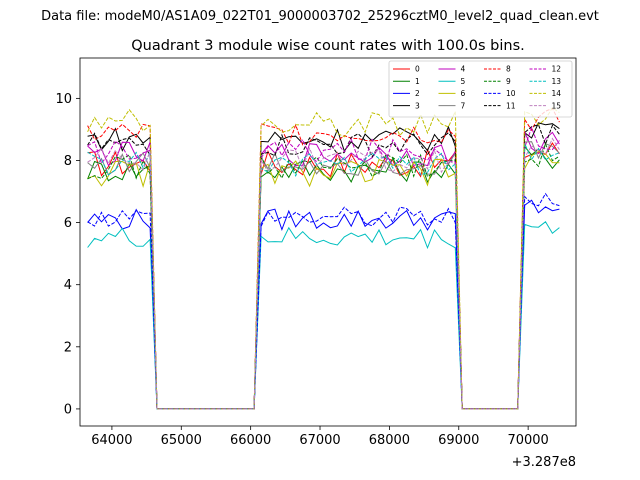 This screenshot has width=640, height=480. I want to click on x-tick-label: 67000, so click(319, 440).